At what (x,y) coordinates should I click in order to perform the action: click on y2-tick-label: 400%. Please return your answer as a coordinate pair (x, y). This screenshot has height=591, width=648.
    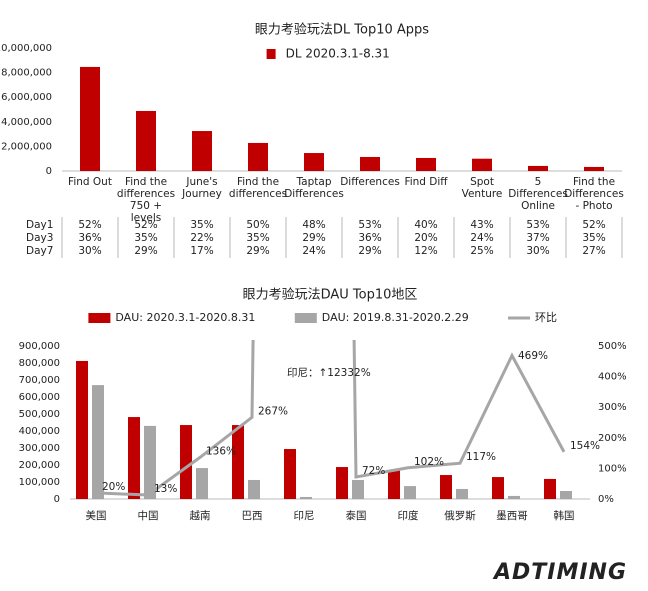
    Looking at the image, I should click on (612, 377).